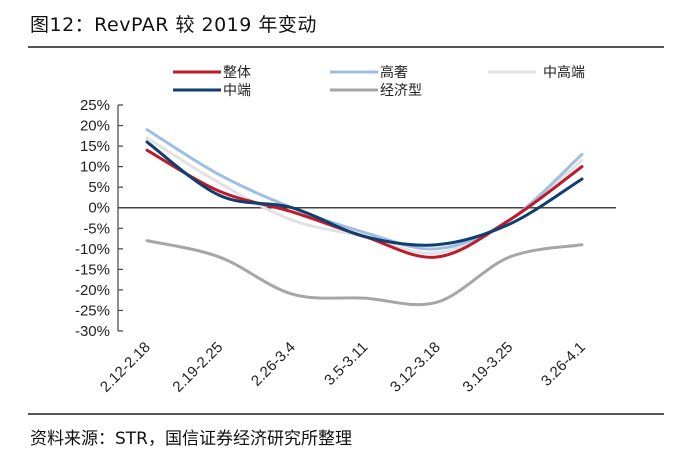 The image size is (700, 463). I want to click on y-tick-label: 10%, so click(95, 167).